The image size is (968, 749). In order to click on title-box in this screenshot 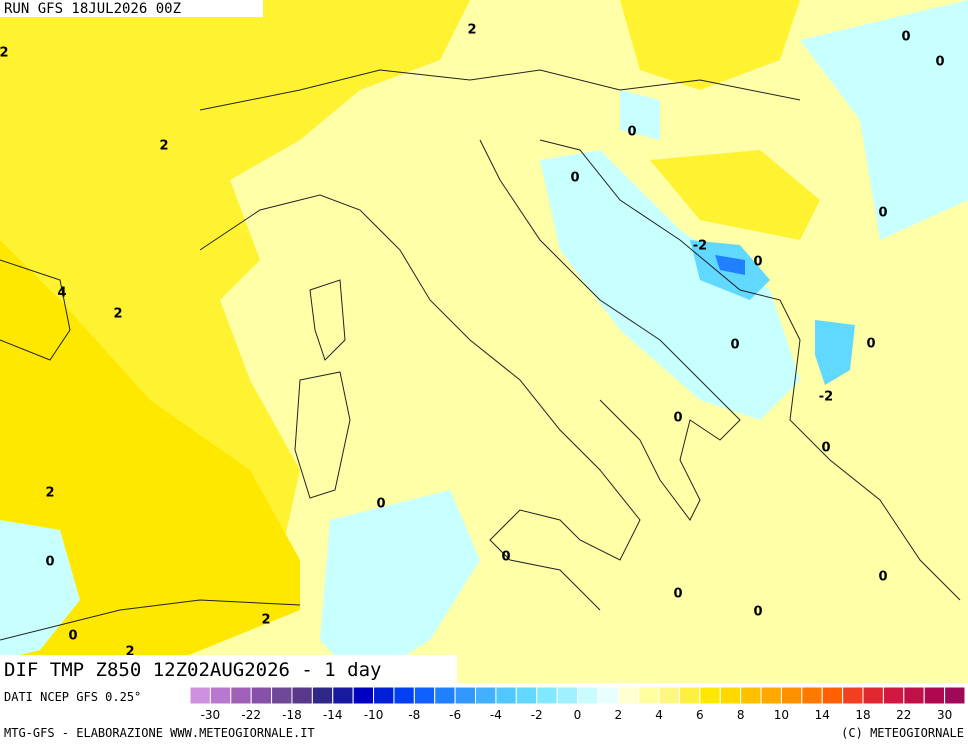, I will do `click(228, 669)`.